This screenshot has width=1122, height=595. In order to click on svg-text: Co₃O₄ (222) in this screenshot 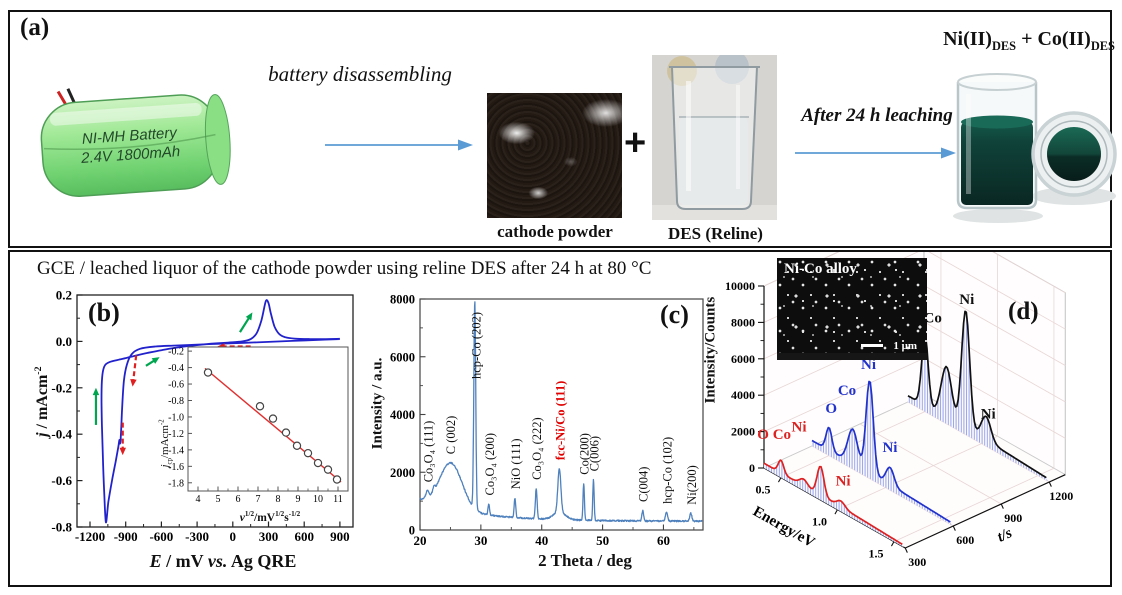, I will do `click(537, 448)`.